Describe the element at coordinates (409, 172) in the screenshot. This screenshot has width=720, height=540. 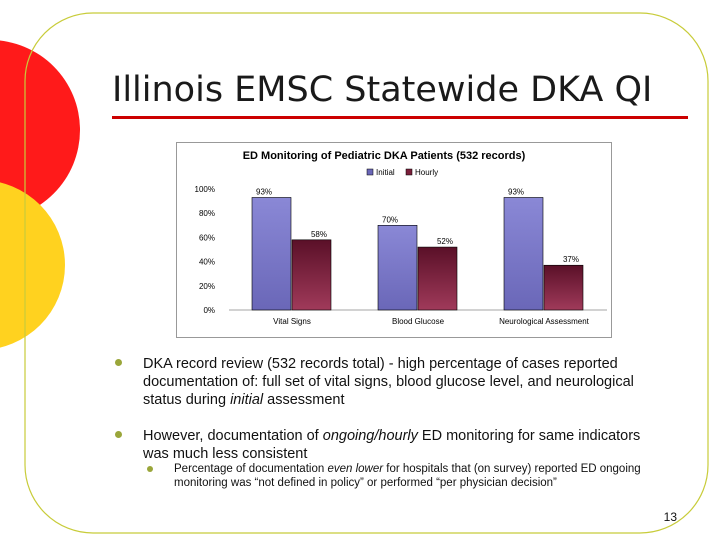
I see `legend-swatch-hourly` at that location.